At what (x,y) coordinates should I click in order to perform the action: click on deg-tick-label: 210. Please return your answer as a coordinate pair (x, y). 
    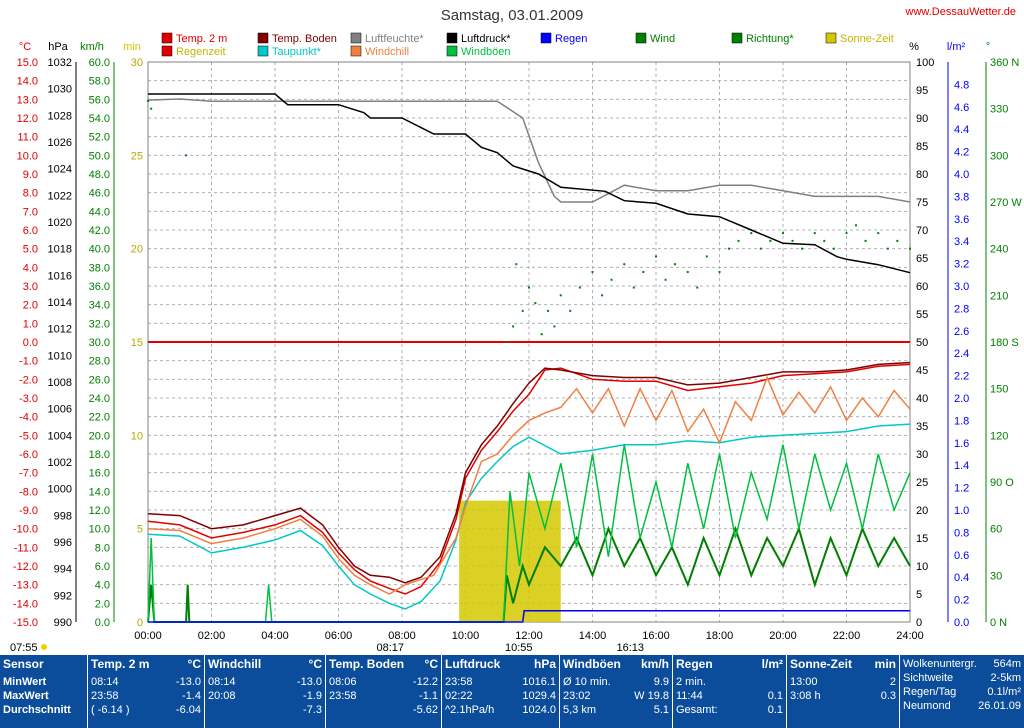
    Looking at the image, I should click on (999, 296).